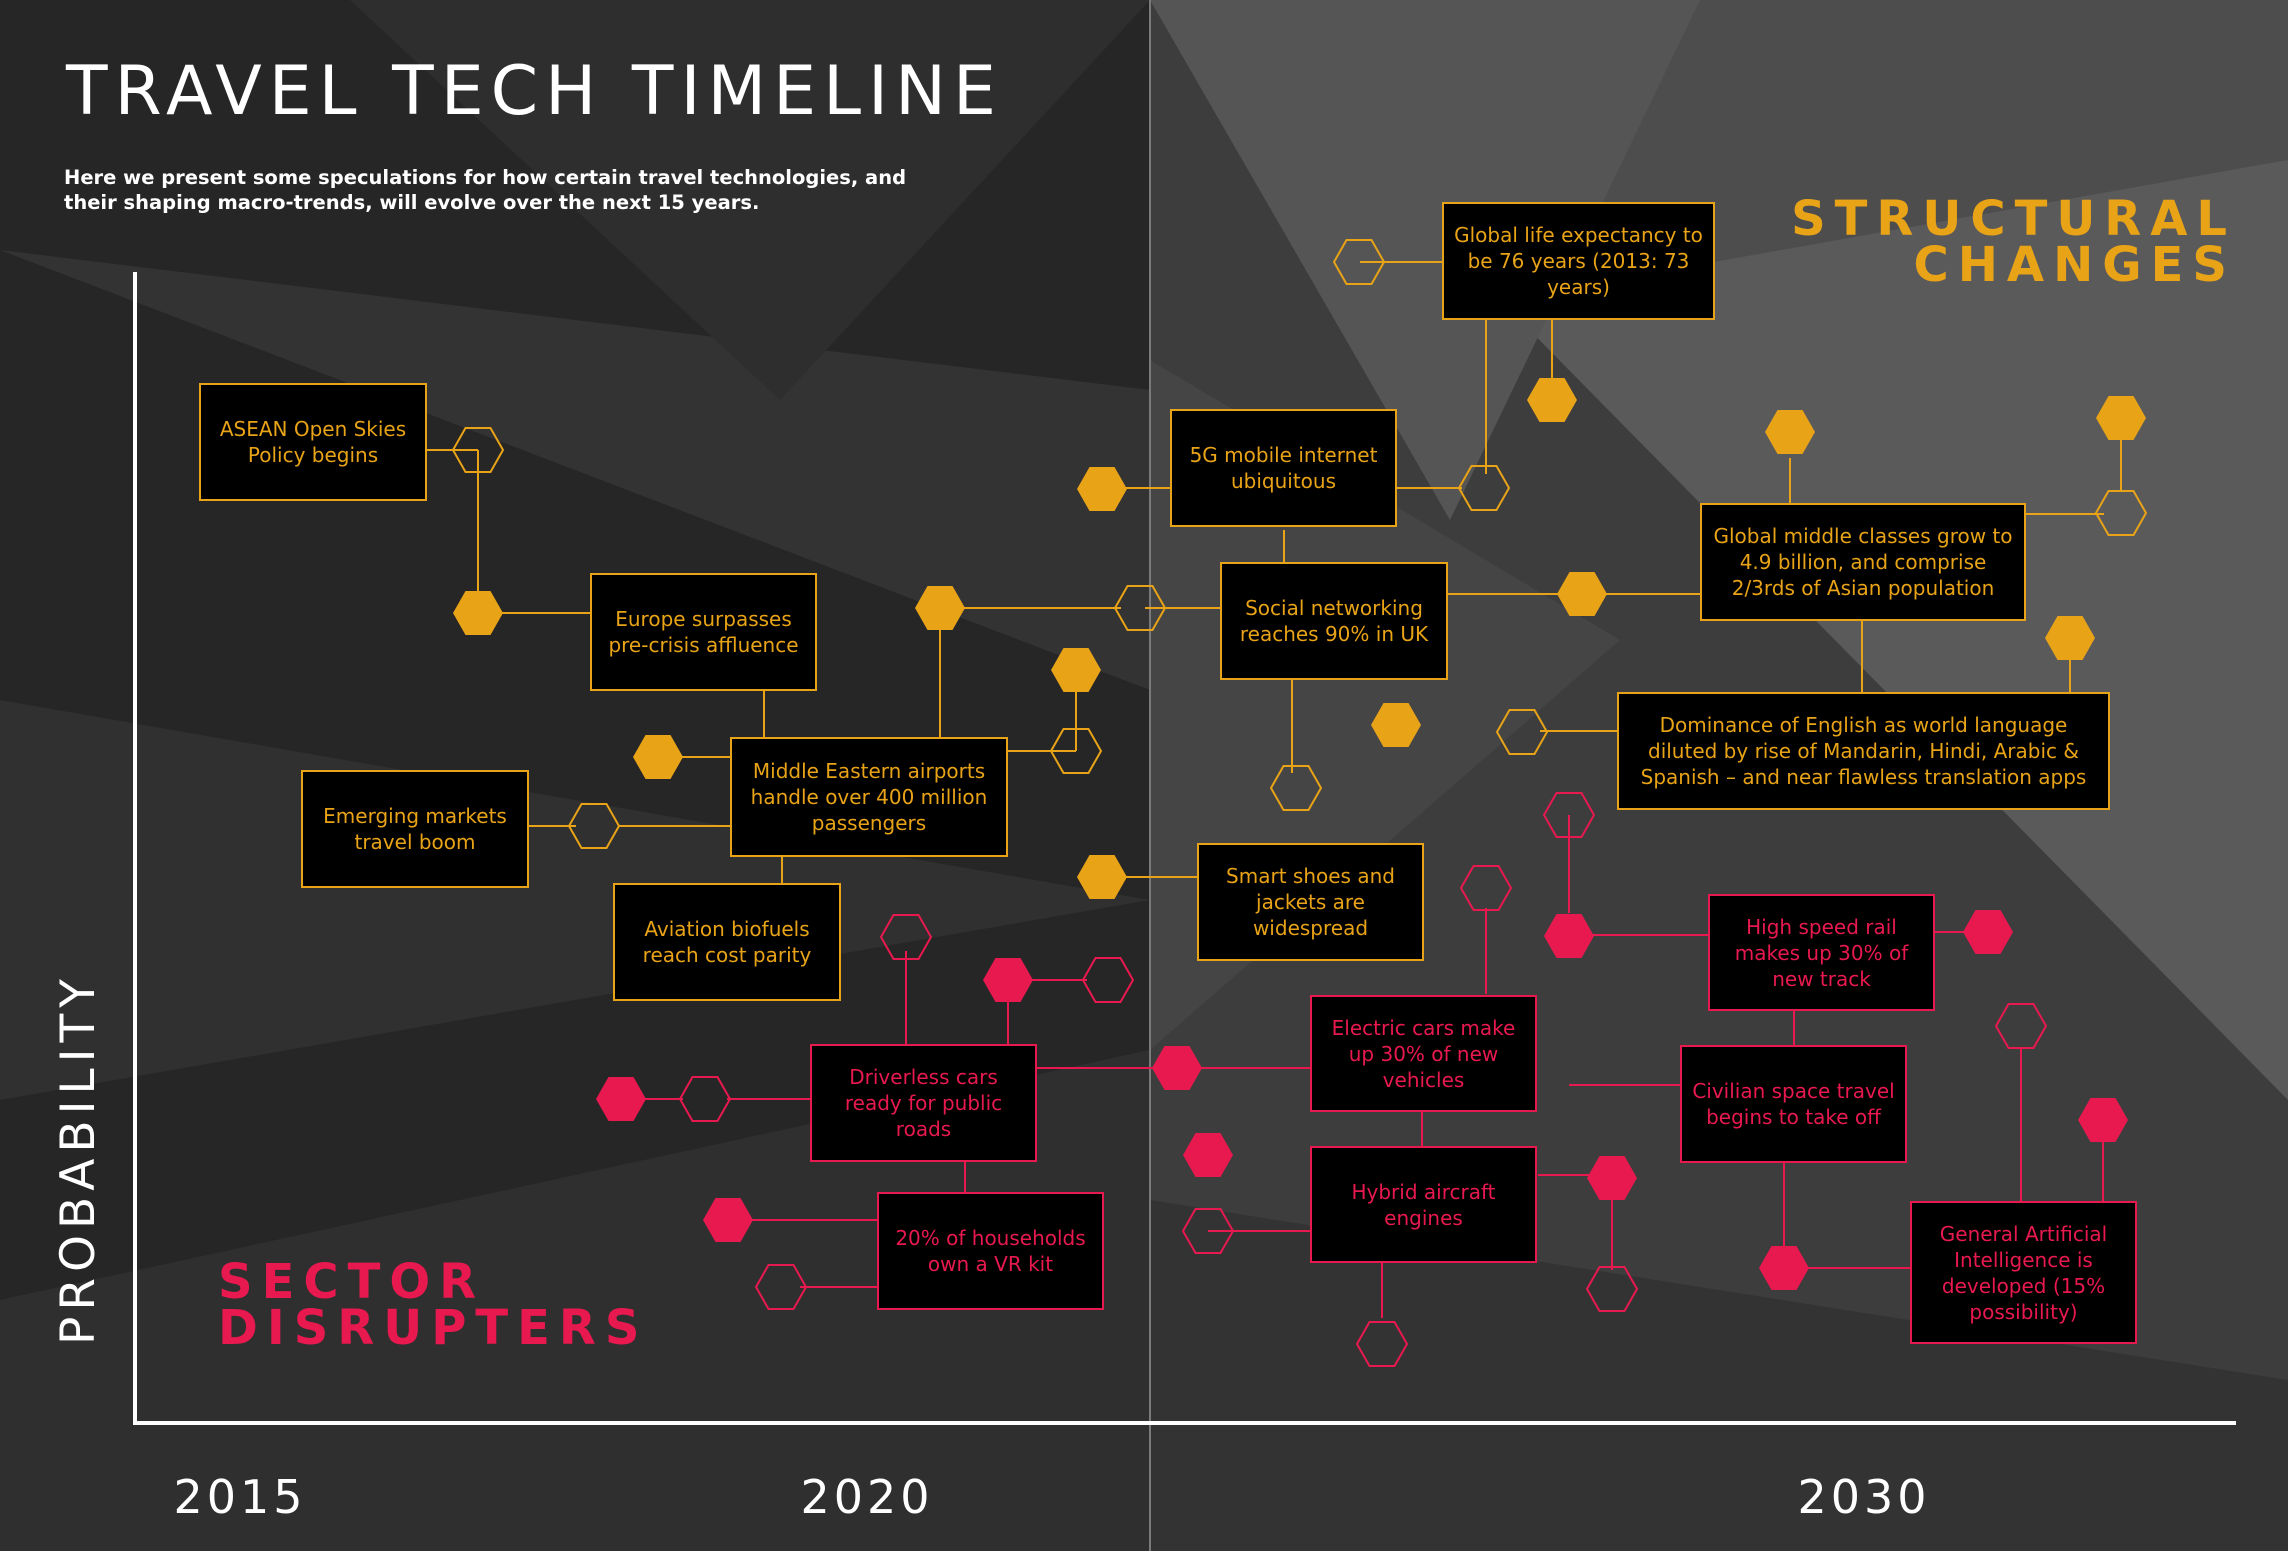  What do you see at coordinates (1283, 468) in the screenshot?
I see `event-5g-mobile: 5G mobile internet ubiquitous` at bounding box center [1283, 468].